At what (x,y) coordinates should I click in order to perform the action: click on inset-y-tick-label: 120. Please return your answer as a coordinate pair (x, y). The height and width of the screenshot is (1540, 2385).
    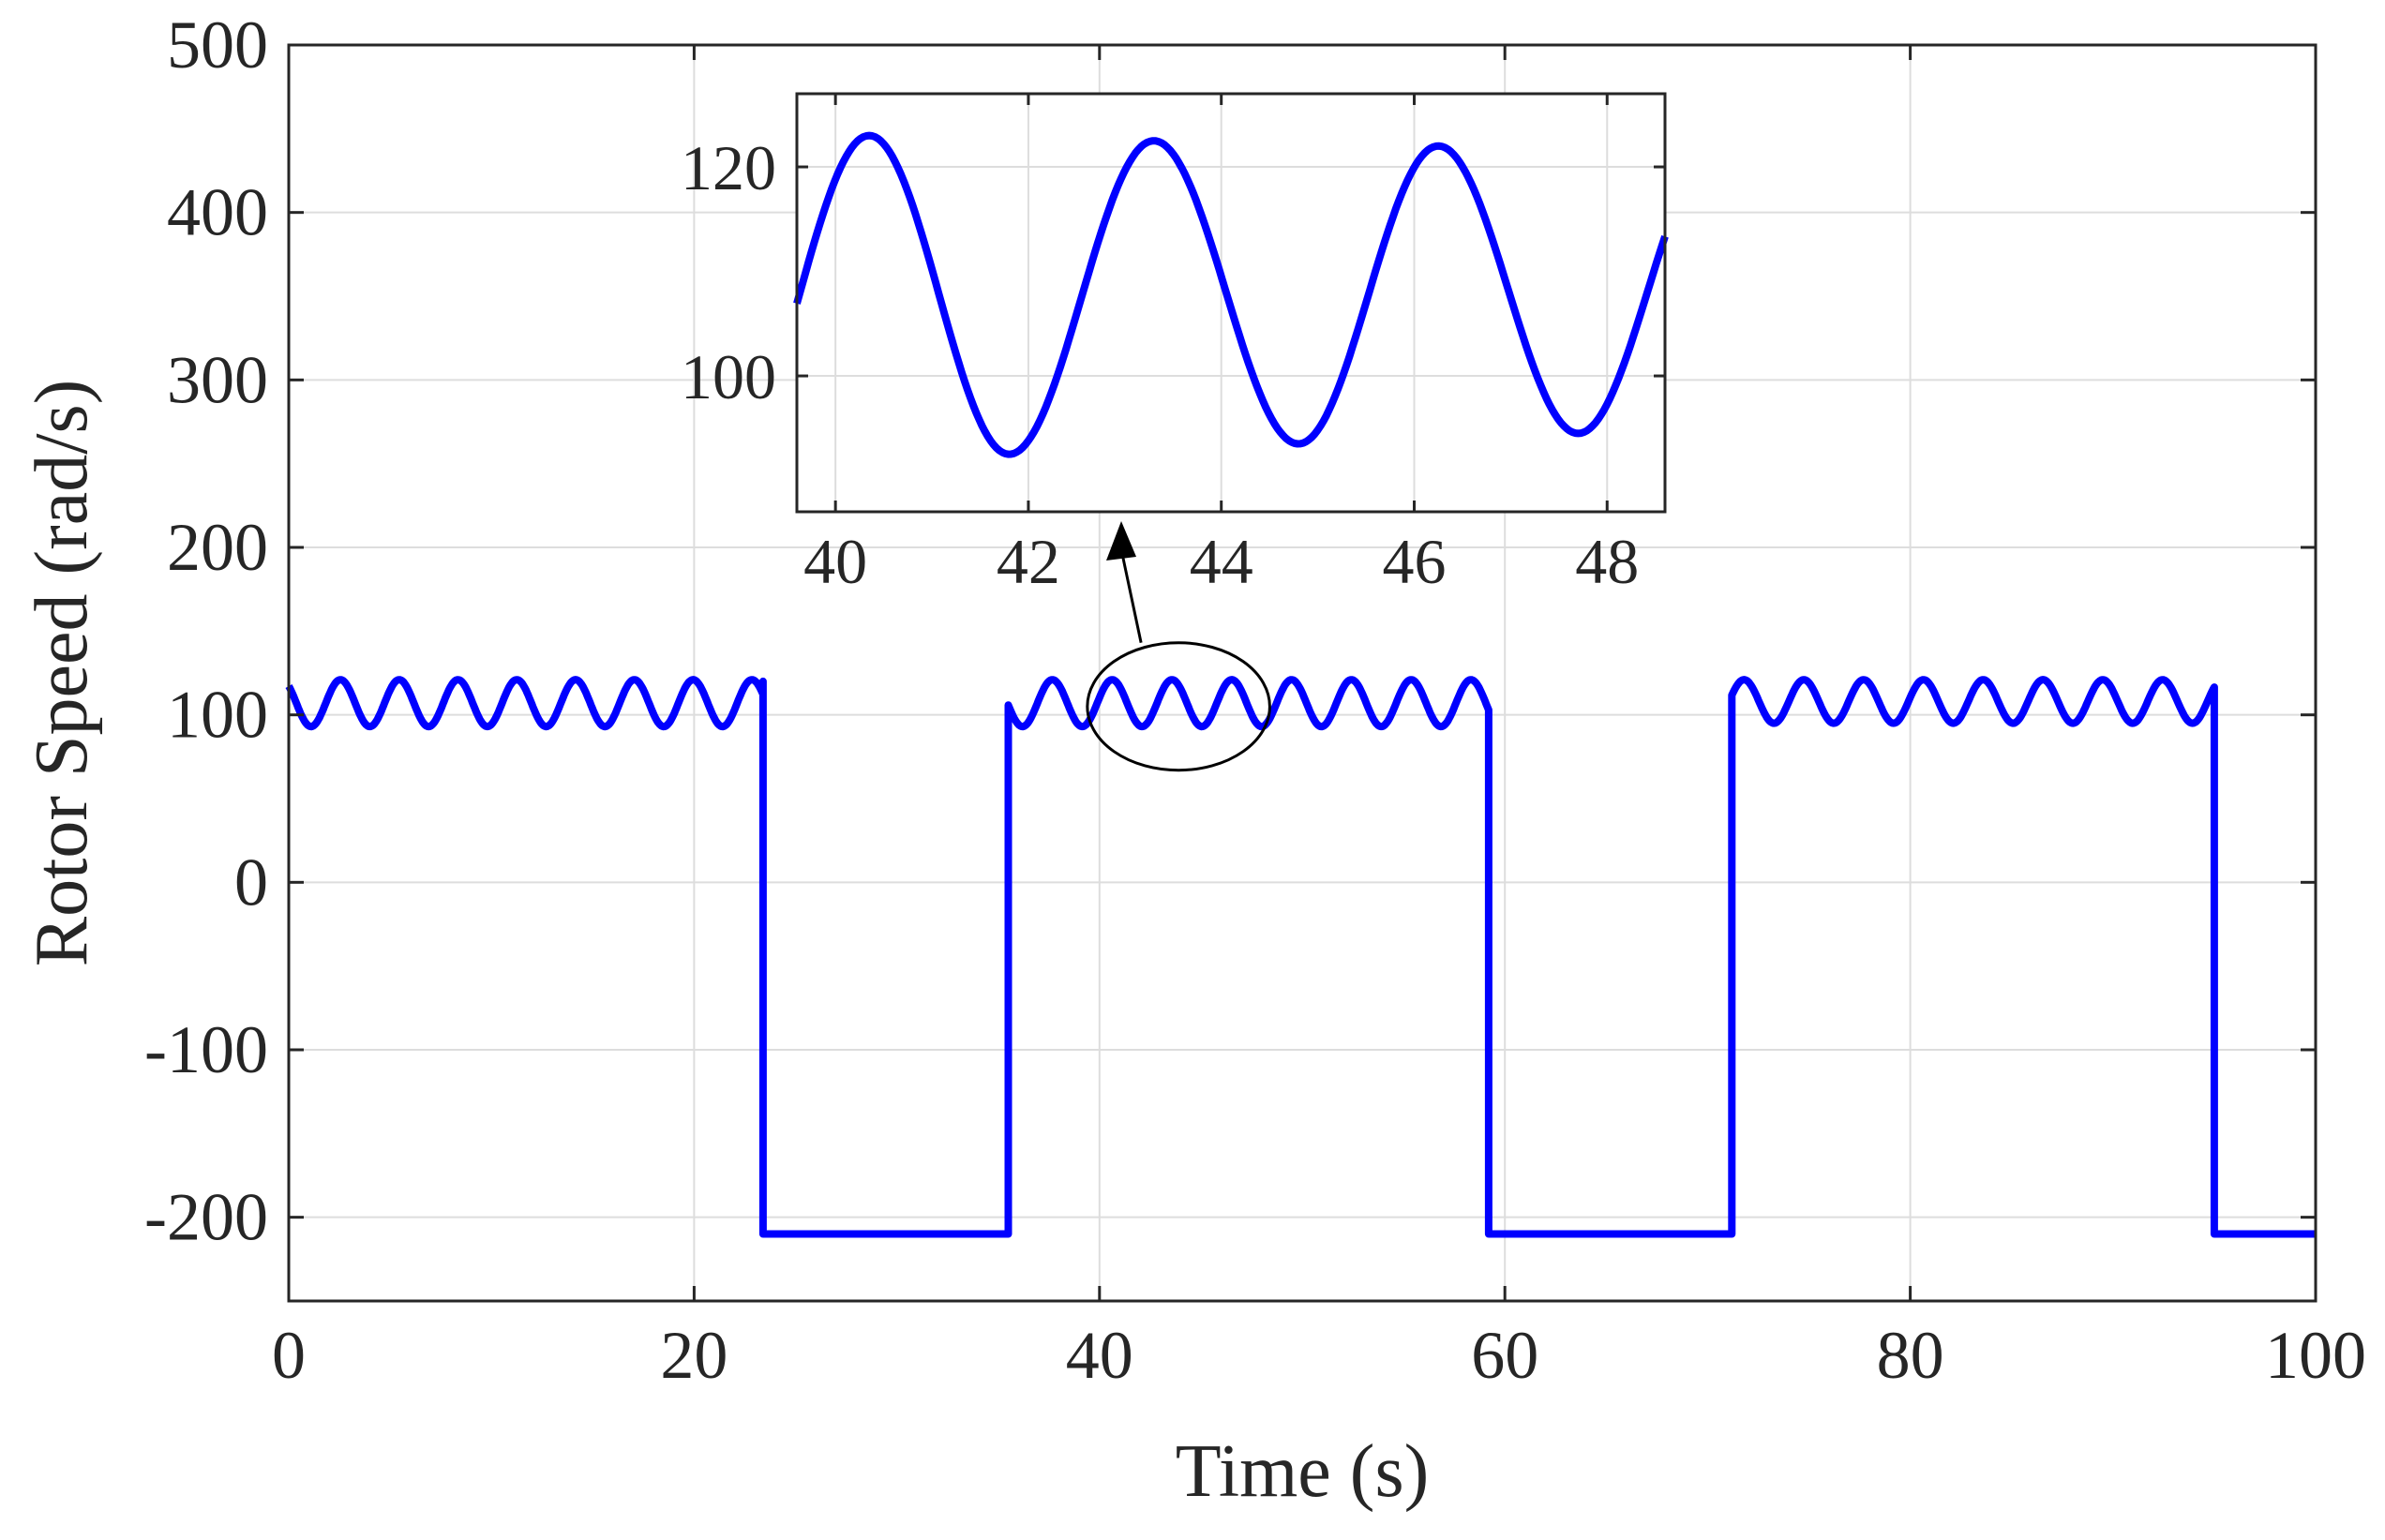
    Looking at the image, I should click on (728, 167).